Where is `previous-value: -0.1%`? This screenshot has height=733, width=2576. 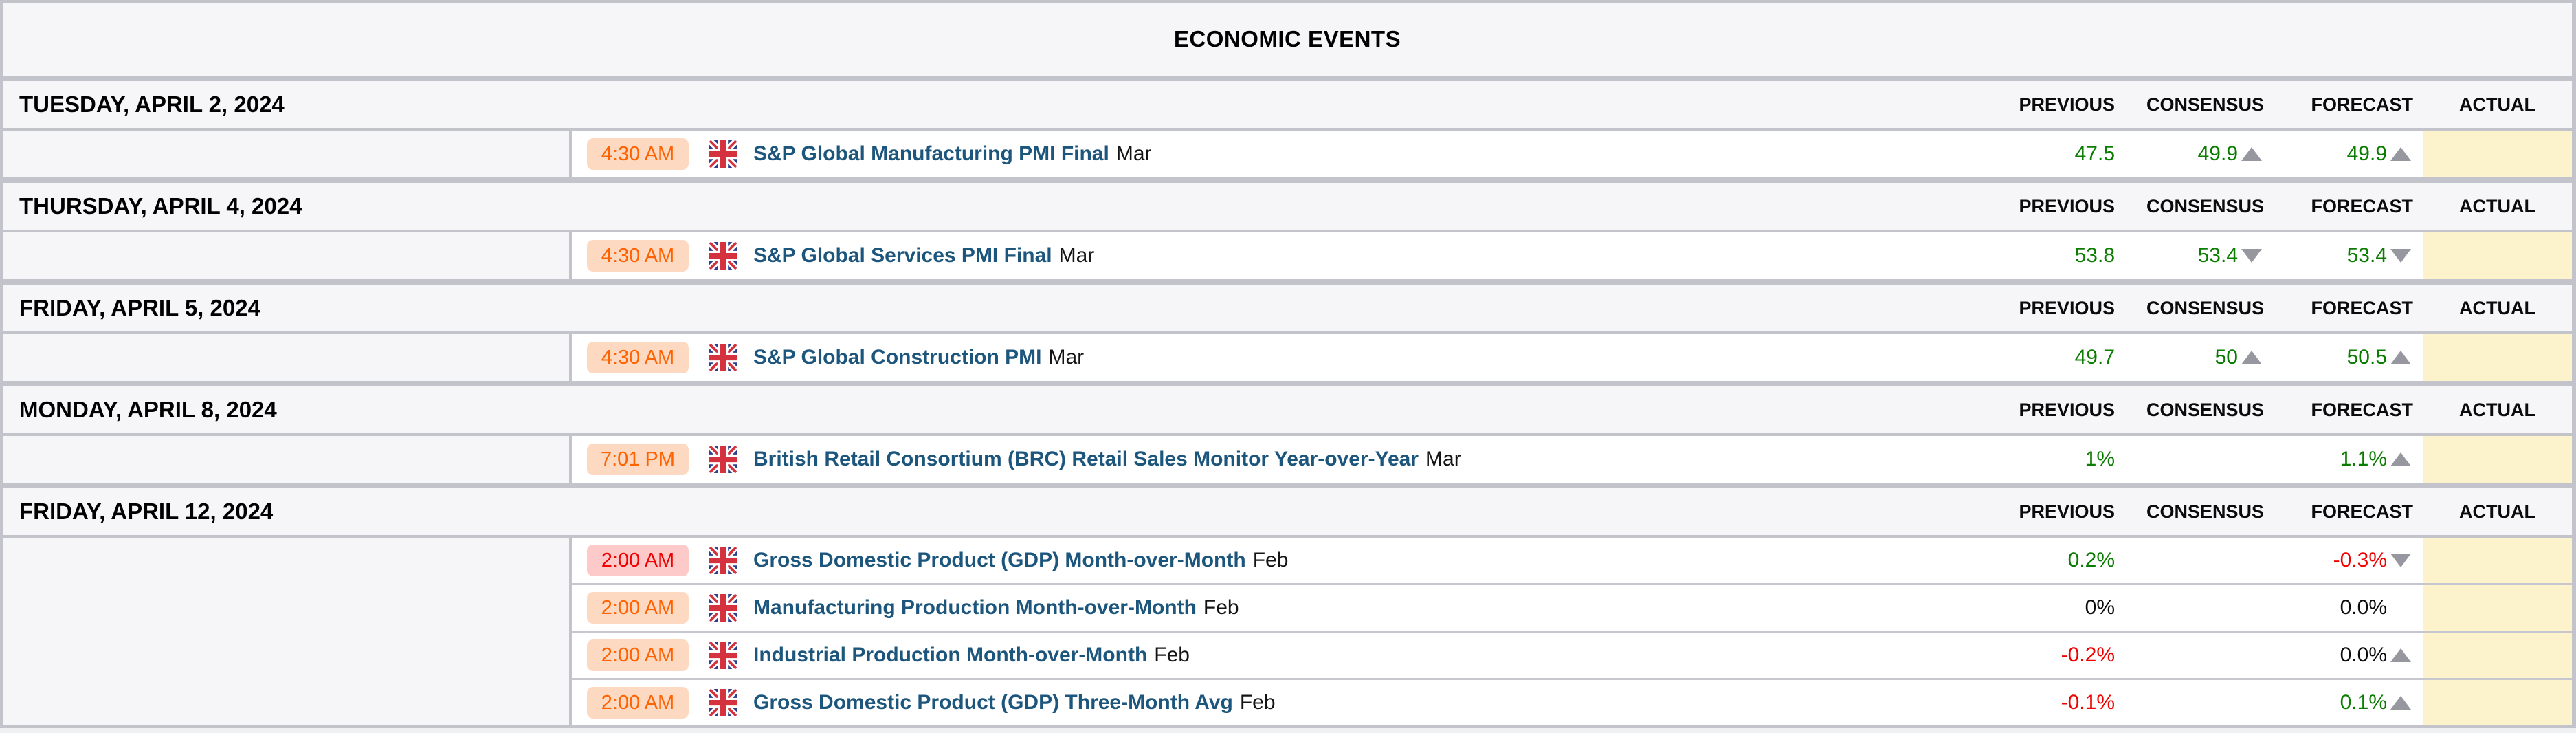 previous-value: -0.1% is located at coordinates (2088, 702).